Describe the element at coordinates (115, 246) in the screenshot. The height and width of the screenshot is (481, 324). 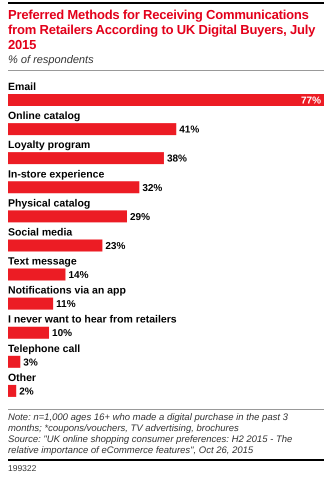
I see `data-label: 23%` at that location.